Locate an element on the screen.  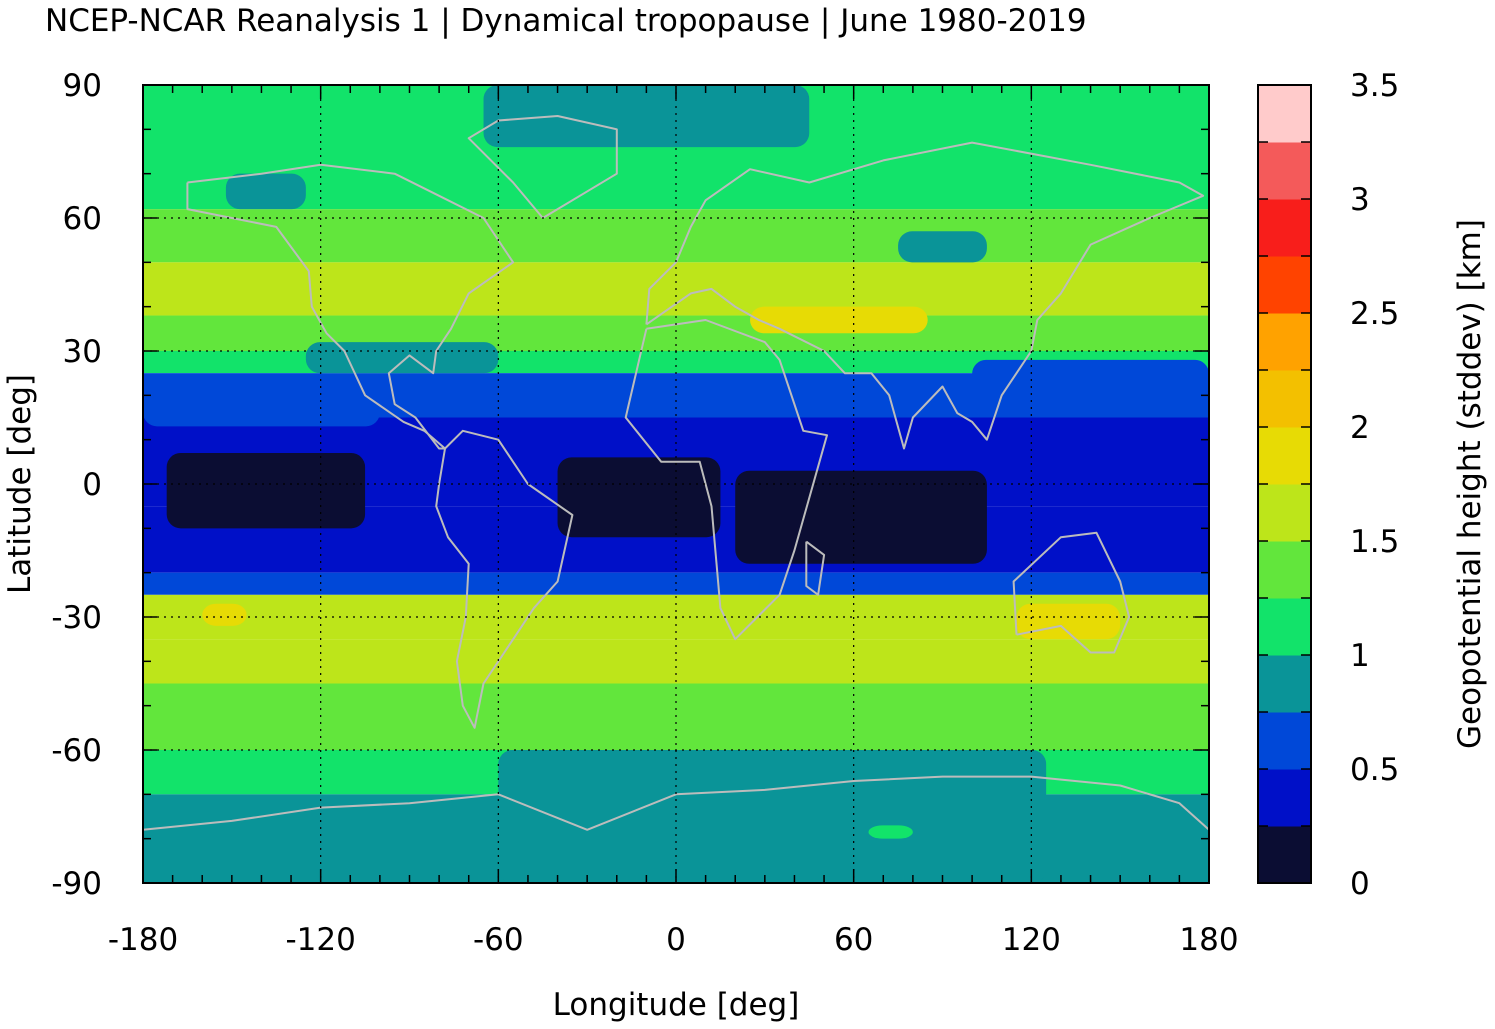
x-tick-label: -120 is located at coordinates (320, 940).